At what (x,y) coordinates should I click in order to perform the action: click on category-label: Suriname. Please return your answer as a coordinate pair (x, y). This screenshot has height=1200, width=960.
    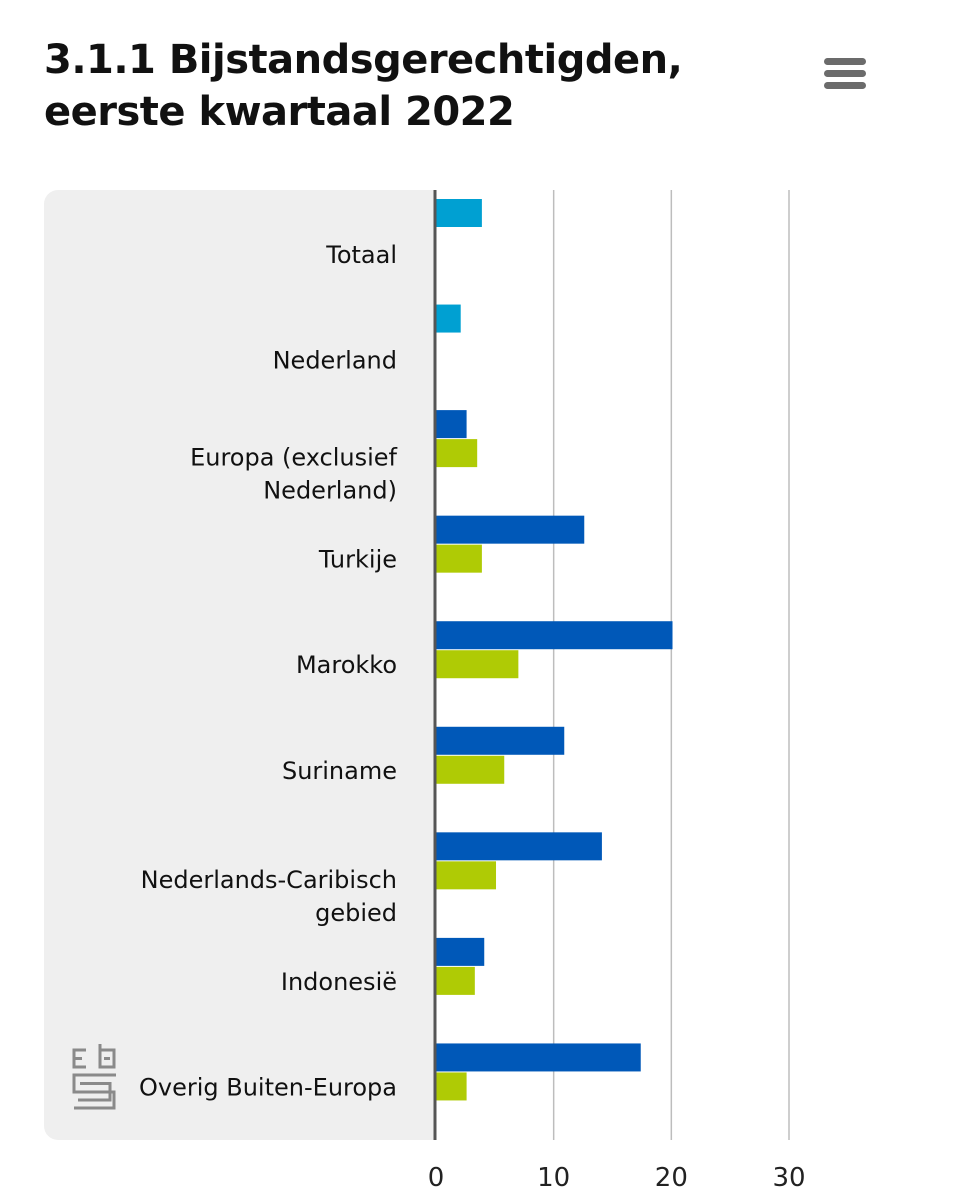
    Looking at the image, I should click on (339, 771).